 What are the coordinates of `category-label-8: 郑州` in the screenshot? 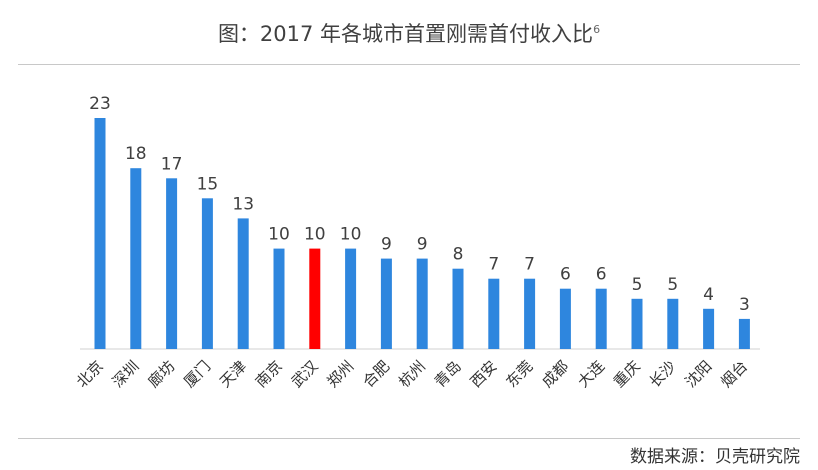 It's located at (340, 374).